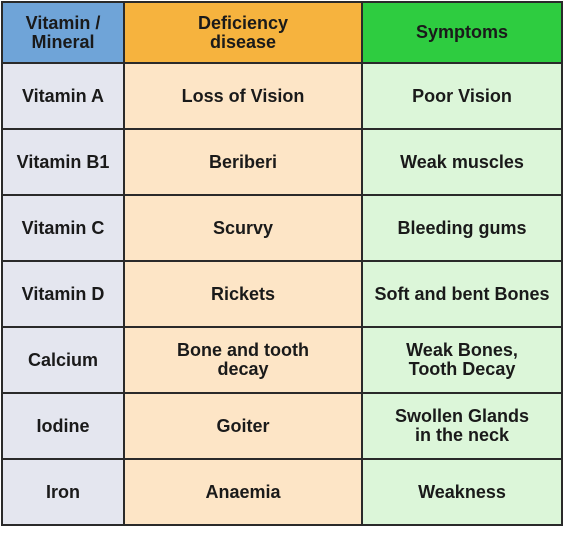  I want to click on table-row: Vitamin A Loss of Vision Poor Vision, so click(282, 96).